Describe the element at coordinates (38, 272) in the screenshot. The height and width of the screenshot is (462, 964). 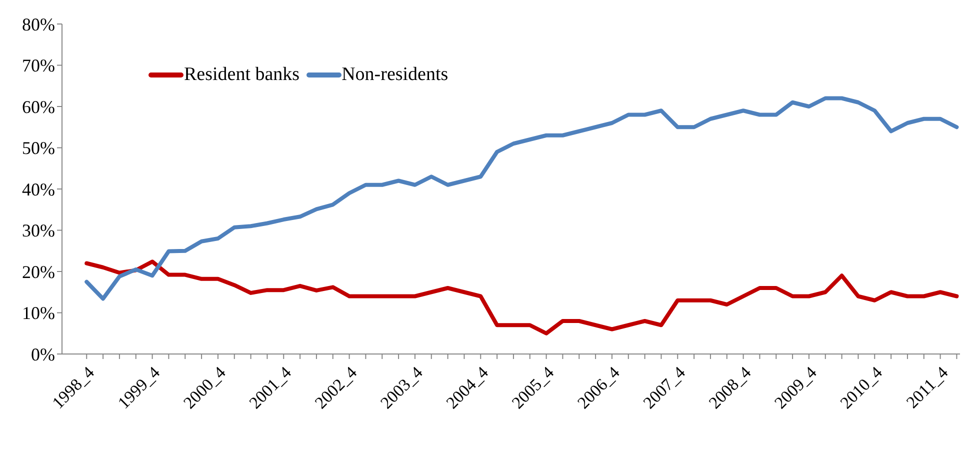
I see `y-tick-label: 20%` at that location.